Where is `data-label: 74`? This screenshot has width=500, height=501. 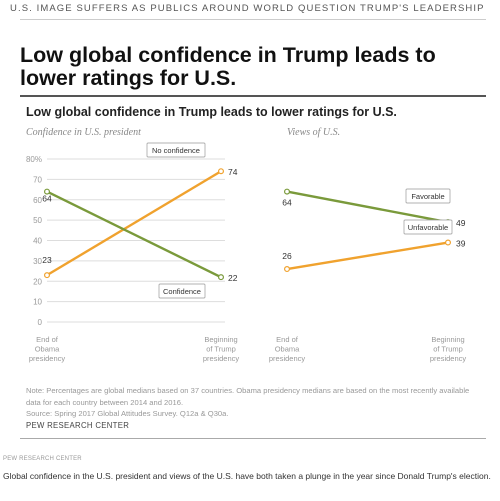 data-label: 74 is located at coordinates (233, 172).